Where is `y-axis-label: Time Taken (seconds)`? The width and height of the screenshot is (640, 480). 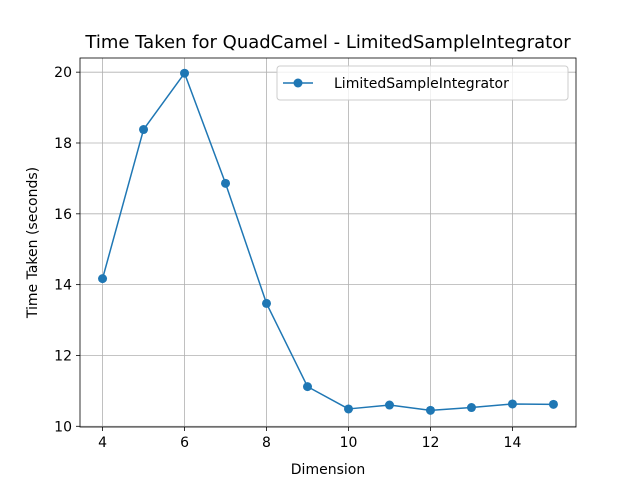 y-axis-label: Time Taken (seconds) is located at coordinates (33, 243).